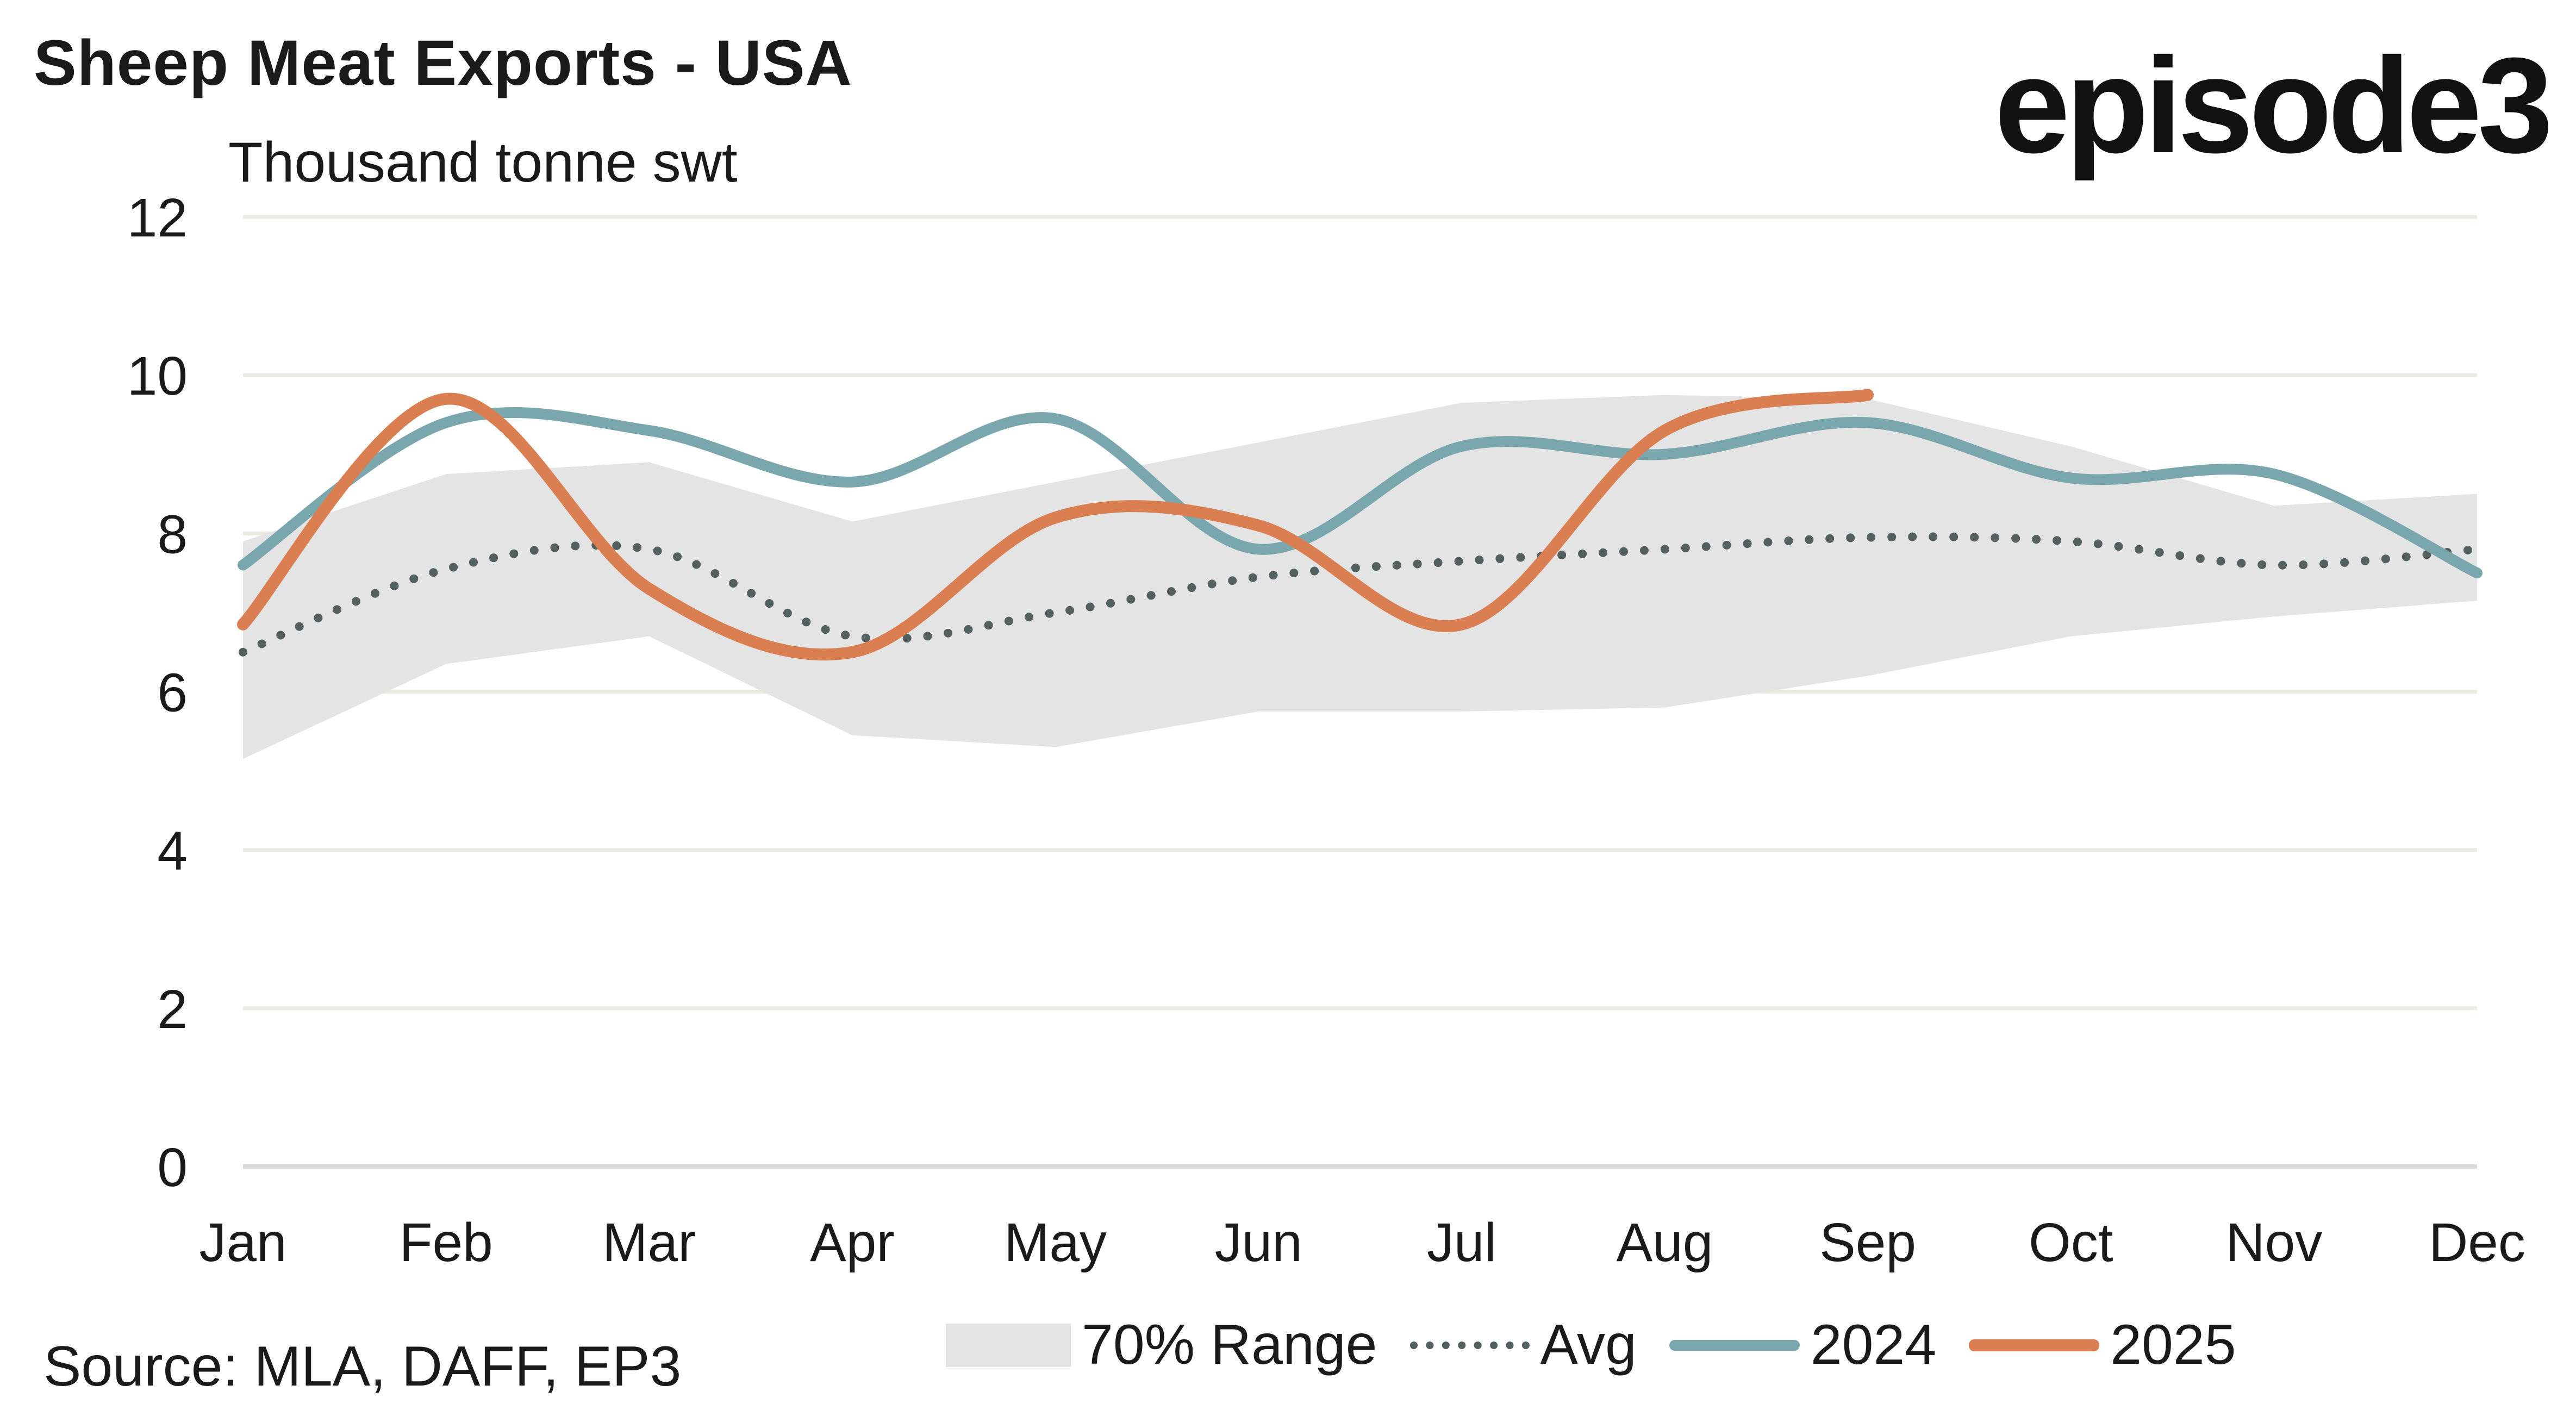 The height and width of the screenshot is (1410, 2576). I want to click on x-tick-label: Nov, so click(2274, 1243).